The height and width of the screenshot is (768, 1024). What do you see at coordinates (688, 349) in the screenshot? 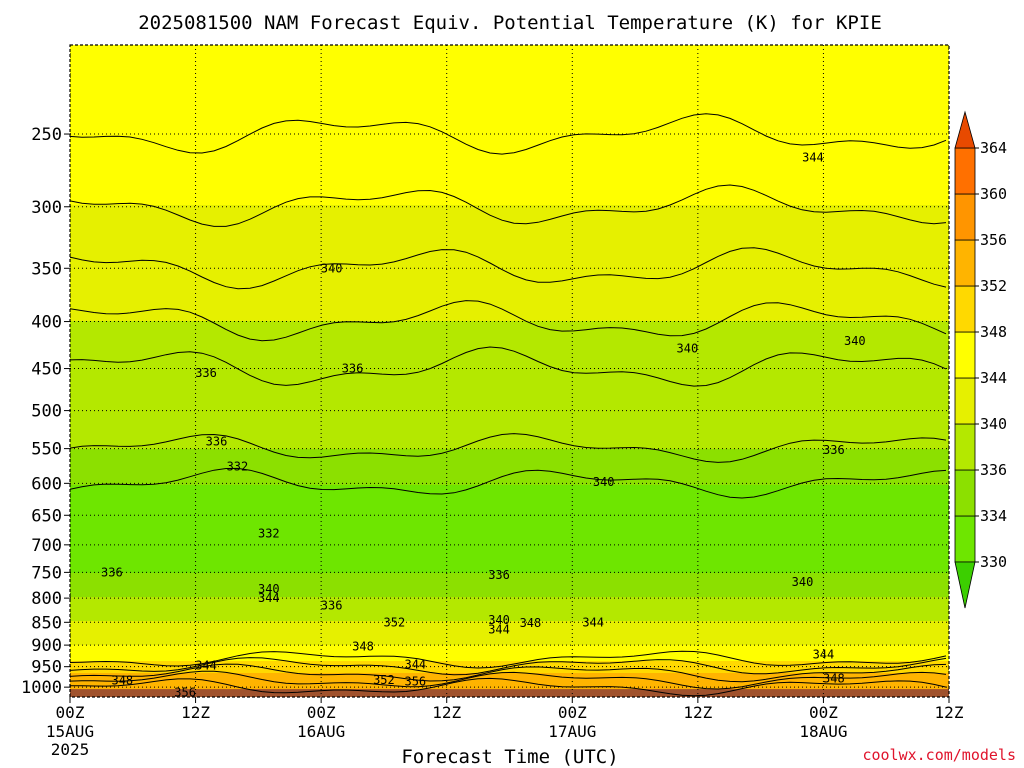
I see `contour-label: 340` at bounding box center [688, 349].